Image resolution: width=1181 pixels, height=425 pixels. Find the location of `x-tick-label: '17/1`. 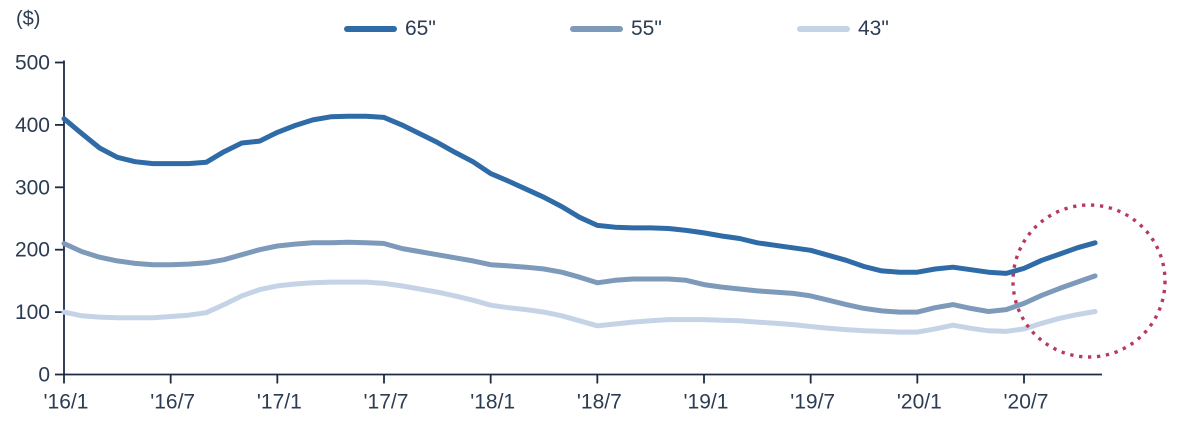

x-tick-label: '17/1 is located at coordinates (279, 402).